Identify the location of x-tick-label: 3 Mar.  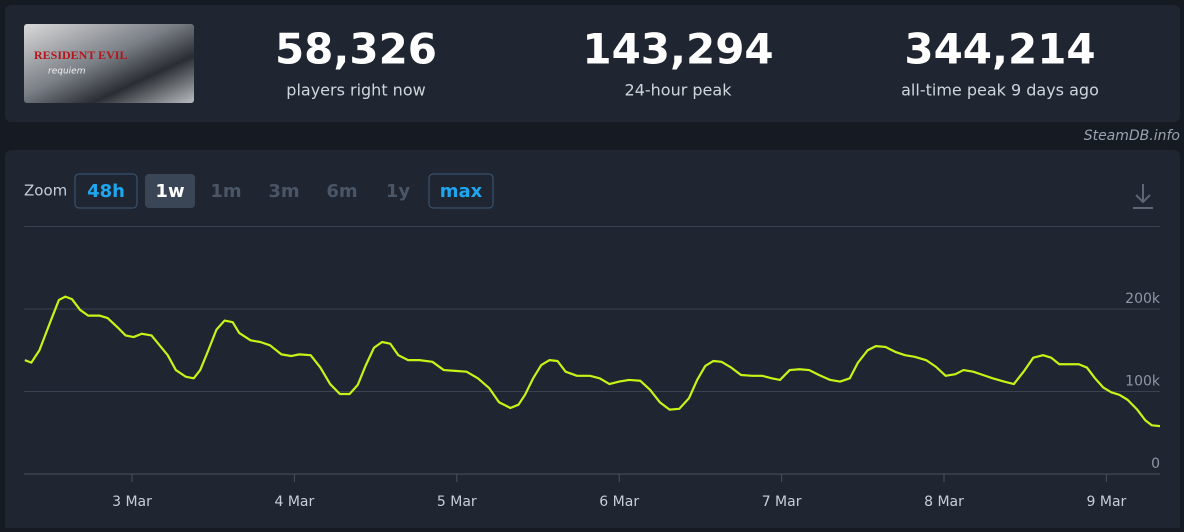
(132, 502).